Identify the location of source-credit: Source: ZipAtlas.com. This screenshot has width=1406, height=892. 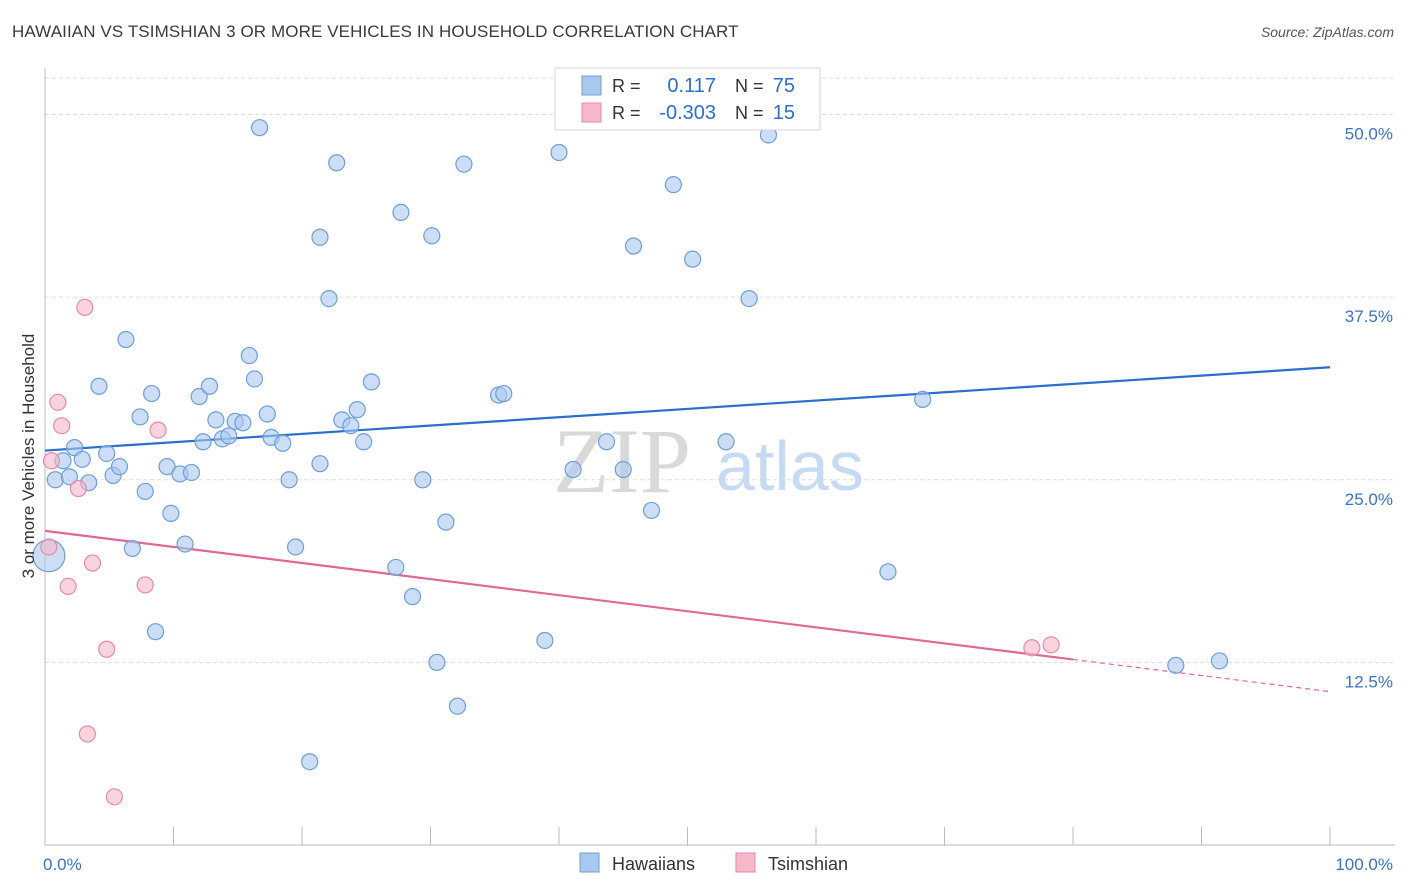
(1327, 32).